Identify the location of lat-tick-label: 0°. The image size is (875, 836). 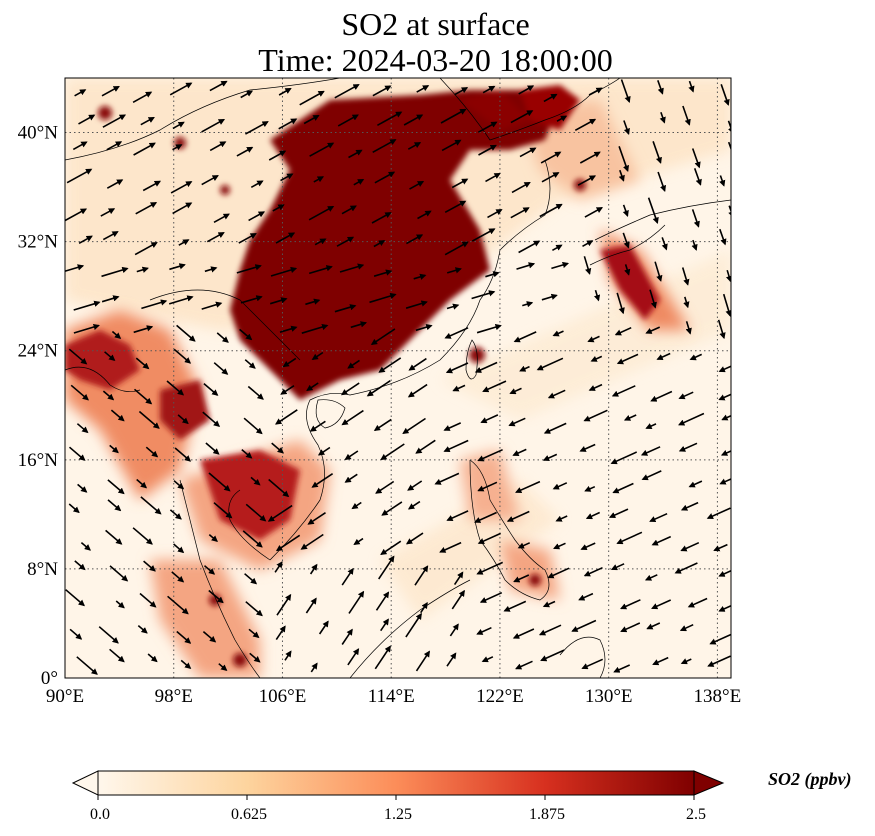
(49, 678).